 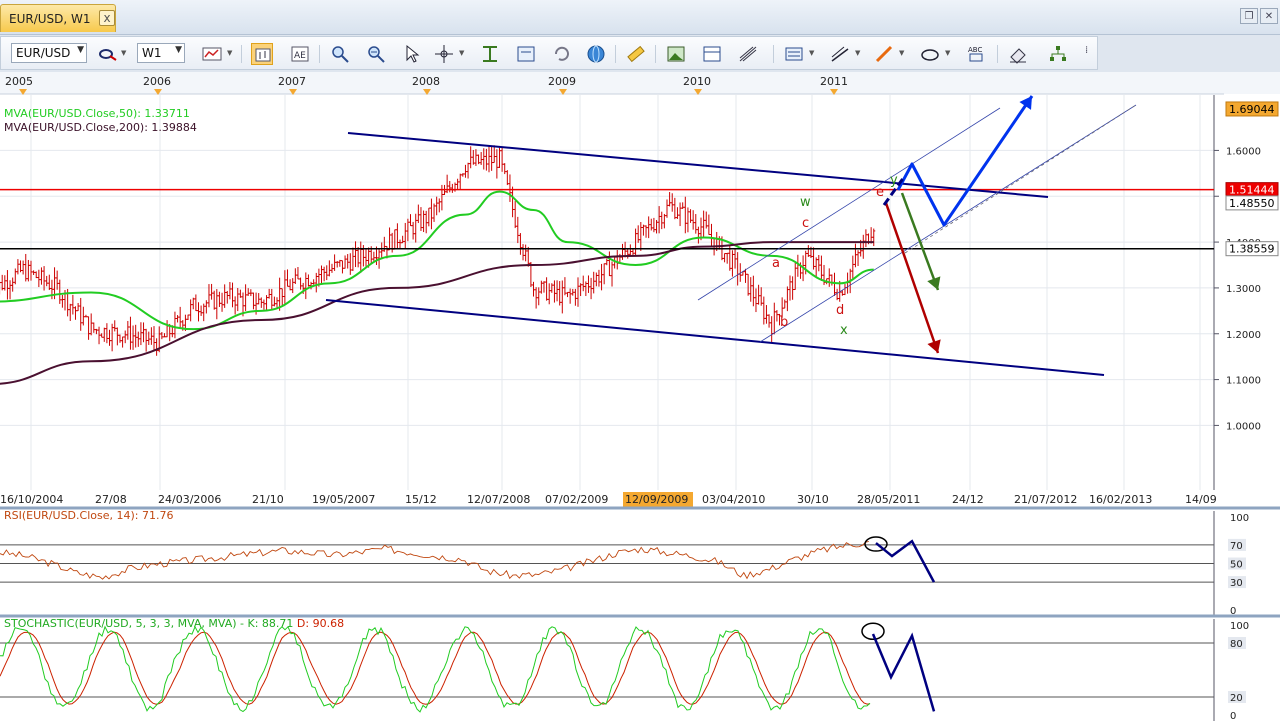 What do you see at coordinates (1243, 426) in the screenshot?
I see `y-tick-label: 1.0000` at bounding box center [1243, 426].